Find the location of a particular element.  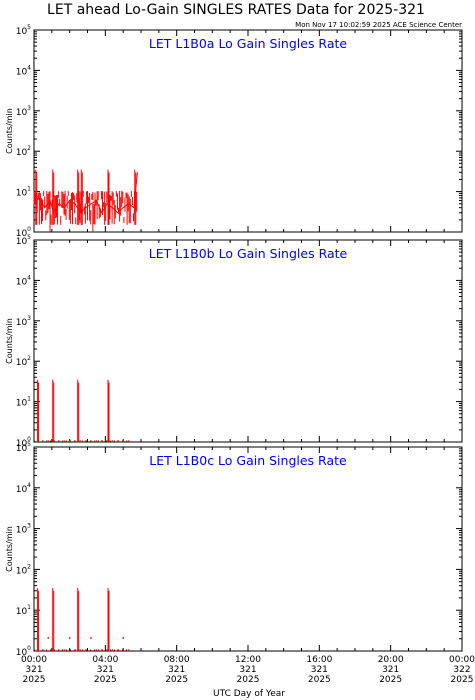

data-line is located at coordinates (85, 193).